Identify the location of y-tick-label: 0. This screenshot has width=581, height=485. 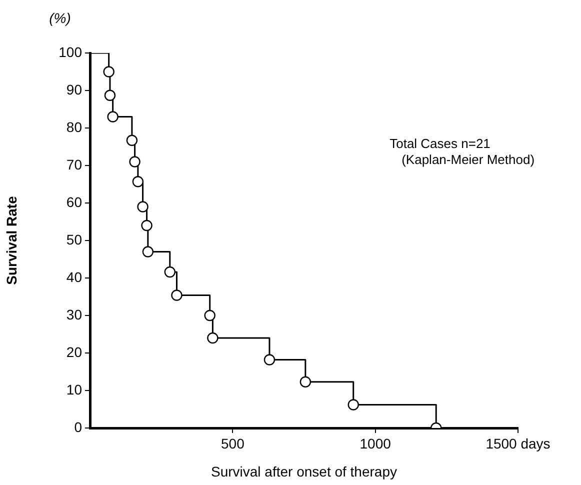
(78, 426).